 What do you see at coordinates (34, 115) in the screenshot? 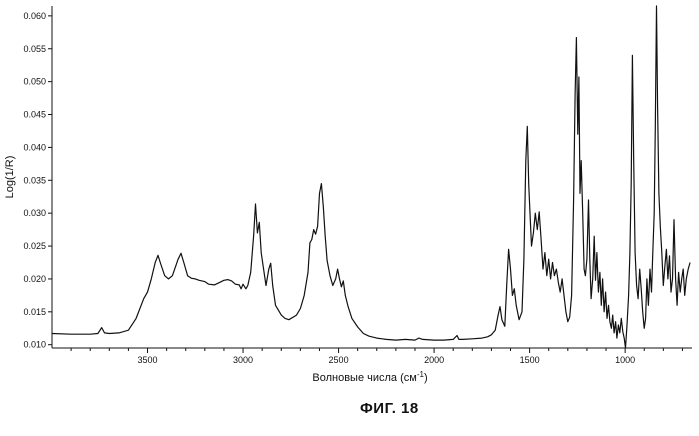
I see `y-tick-label: 0.045` at bounding box center [34, 115].